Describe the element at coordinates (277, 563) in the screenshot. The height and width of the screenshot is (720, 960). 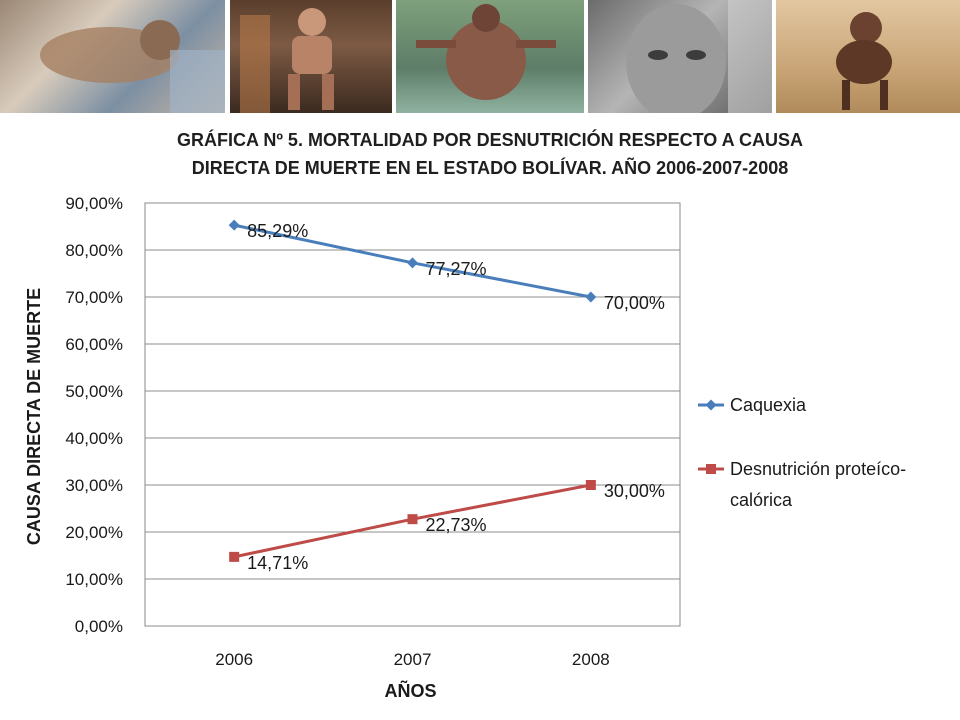
I see `data-label: 14,71%` at that location.